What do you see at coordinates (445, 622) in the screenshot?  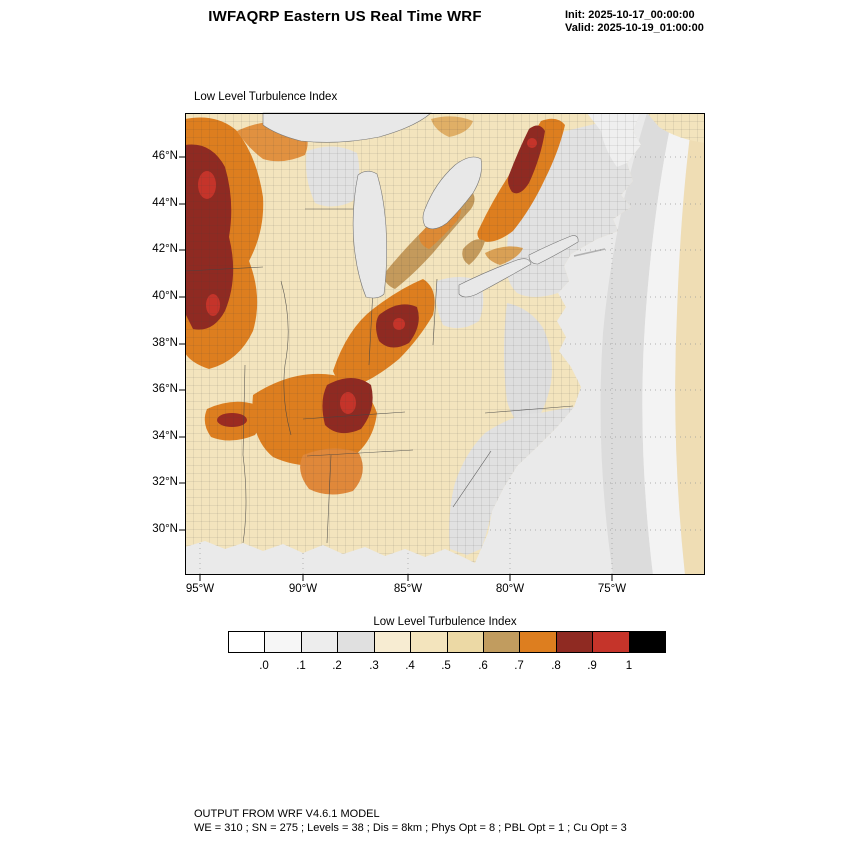 I see `colorbar-title: Low Level Turbulence Index` at bounding box center [445, 622].